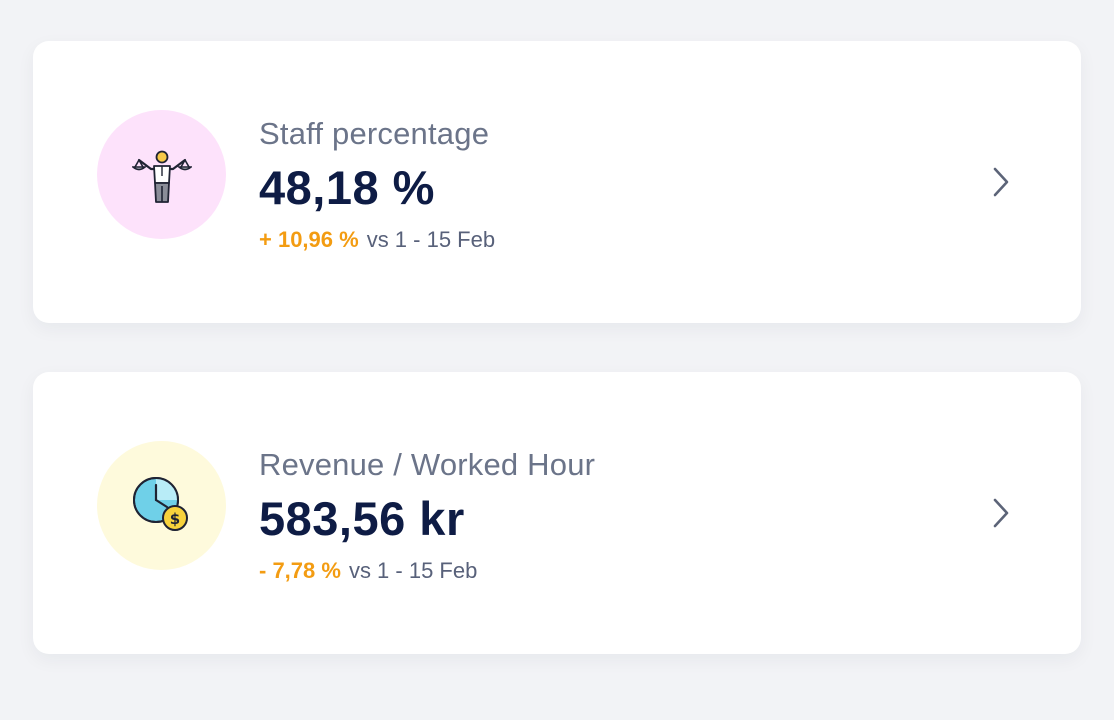 This screenshot has height=720, width=1114. What do you see at coordinates (300, 570) in the screenshot?
I see `delta-percent: - 7,78 %` at bounding box center [300, 570].